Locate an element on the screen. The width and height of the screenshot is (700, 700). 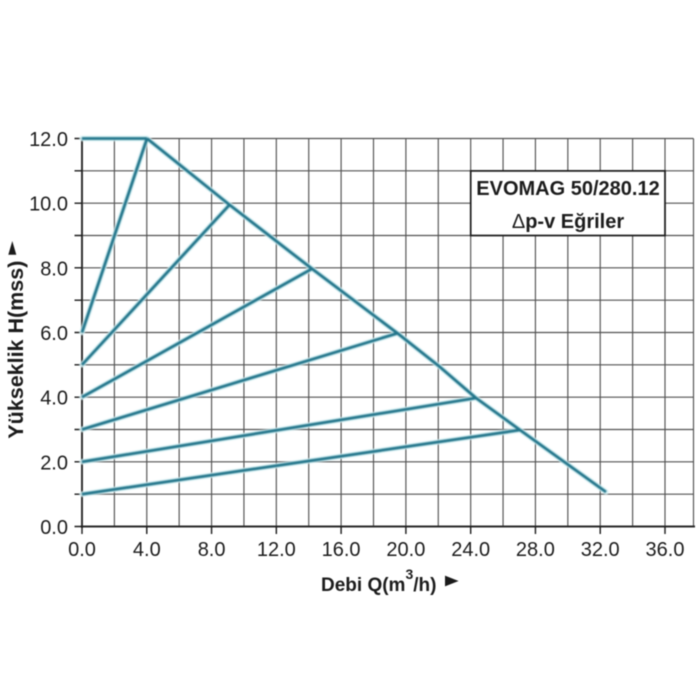
svg-text: 28.0 is located at coordinates (535, 550).